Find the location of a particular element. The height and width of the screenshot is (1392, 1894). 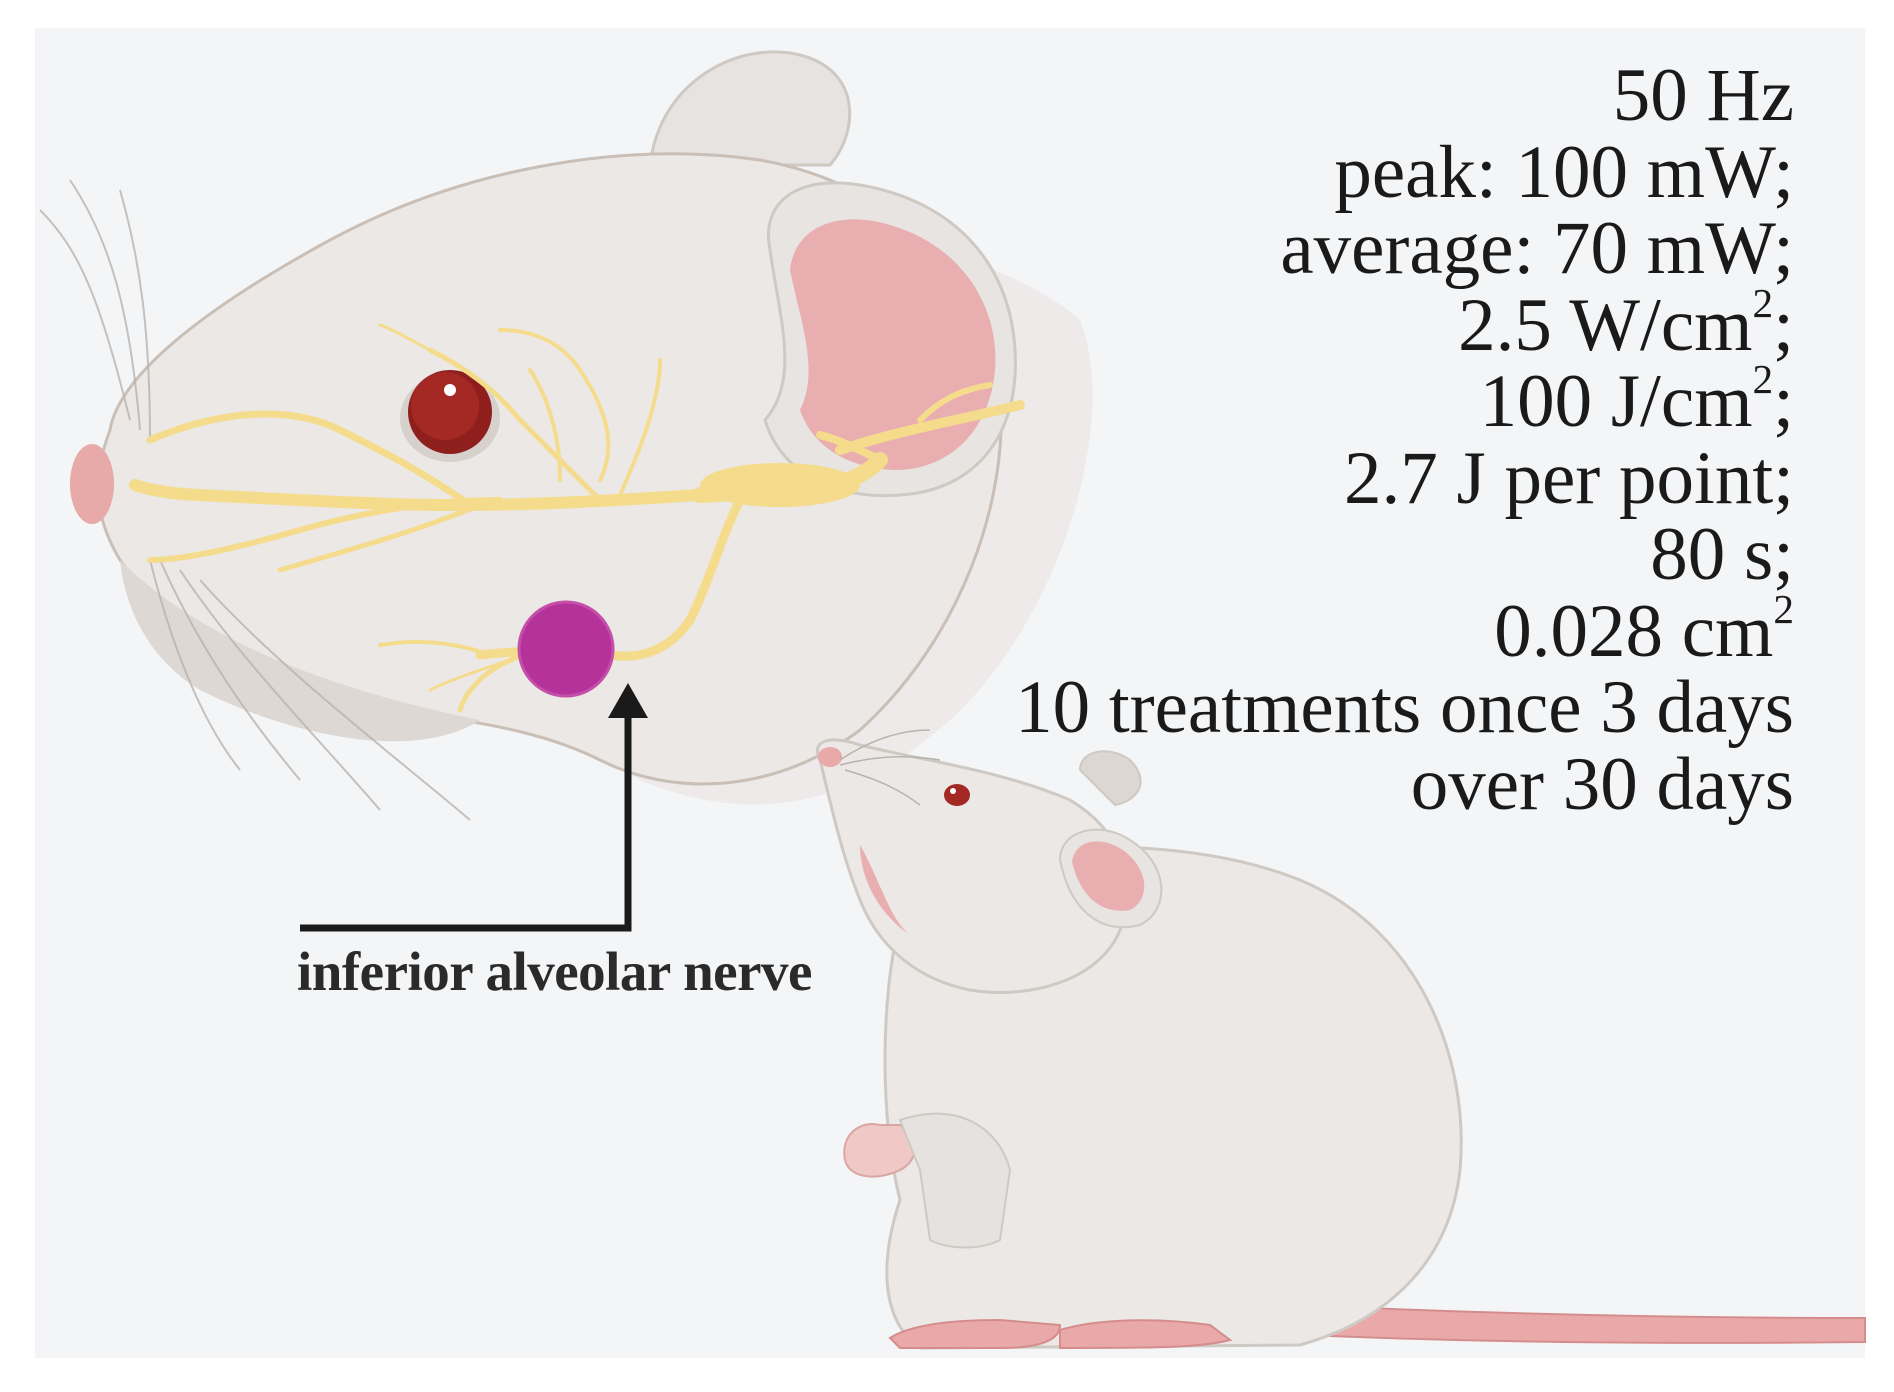

ear-inner is located at coordinates (893, 344).